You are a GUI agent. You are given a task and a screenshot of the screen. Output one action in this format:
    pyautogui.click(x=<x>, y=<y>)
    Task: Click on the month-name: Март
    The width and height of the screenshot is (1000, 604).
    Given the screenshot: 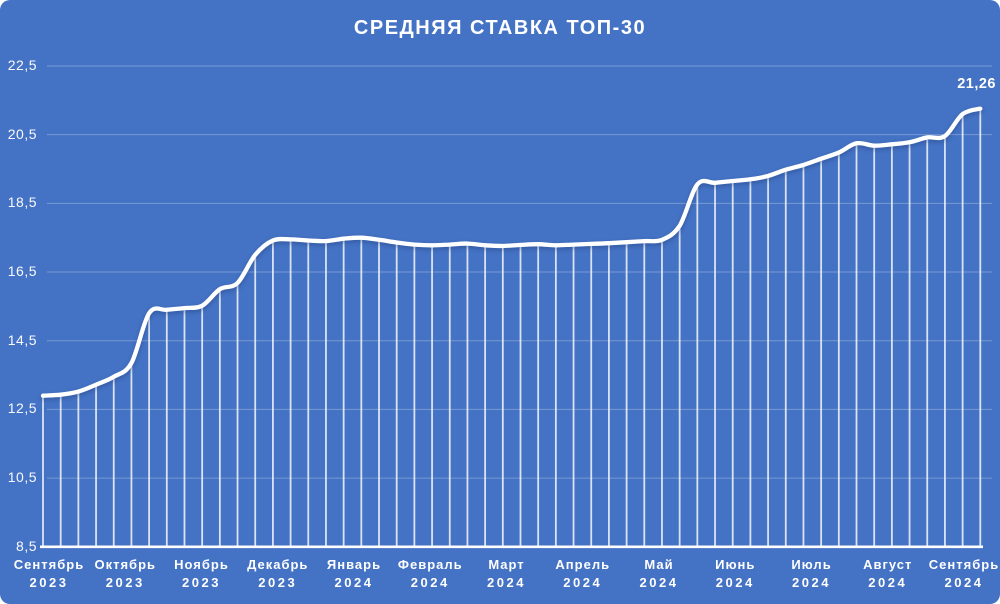 What is the action you would take?
    pyautogui.click(x=506, y=564)
    